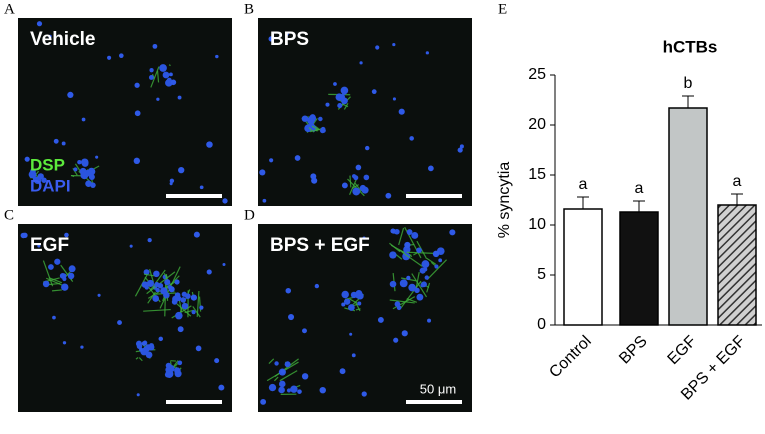 The image size is (765, 434). Describe the element at coordinates (537, 224) in the screenshot. I see `y-tick-label: 10` at that location.